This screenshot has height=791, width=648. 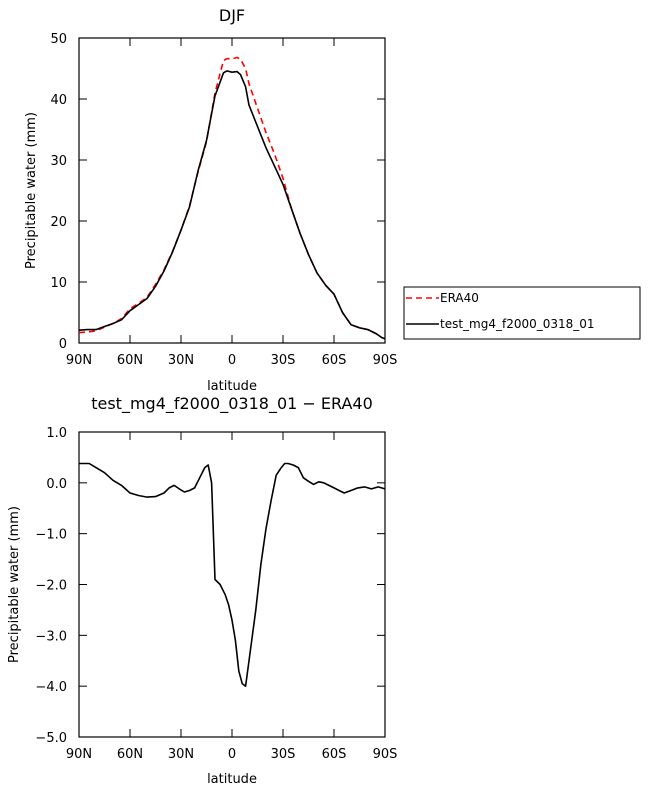 I want to click on series-line-difference, so click(x=232, y=575).